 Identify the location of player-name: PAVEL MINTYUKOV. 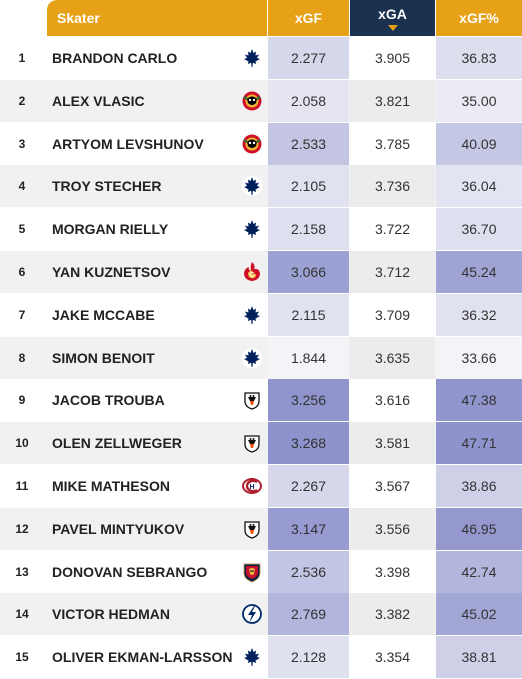
(118, 528).